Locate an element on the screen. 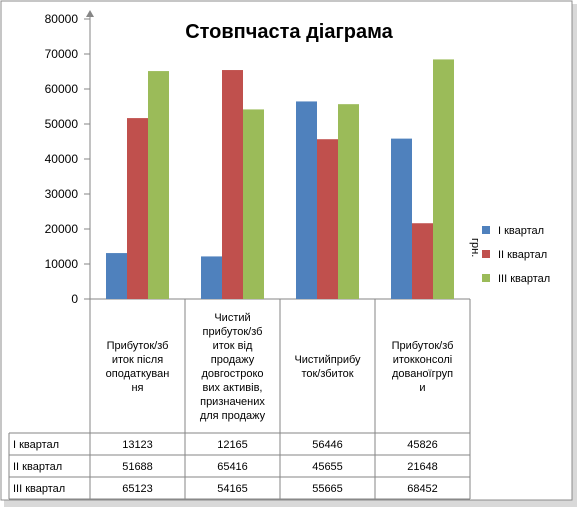  x-category-label: иток після is located at coordinates (137, 360).